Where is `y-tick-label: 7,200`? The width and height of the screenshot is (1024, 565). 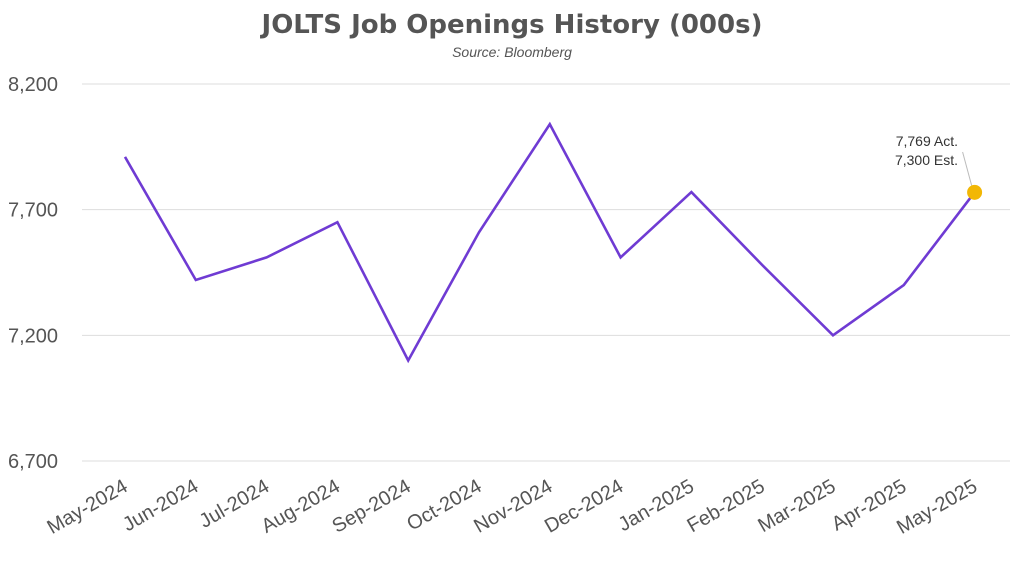 y-tick-label: 7,200 is located at coordinates (33, 336).